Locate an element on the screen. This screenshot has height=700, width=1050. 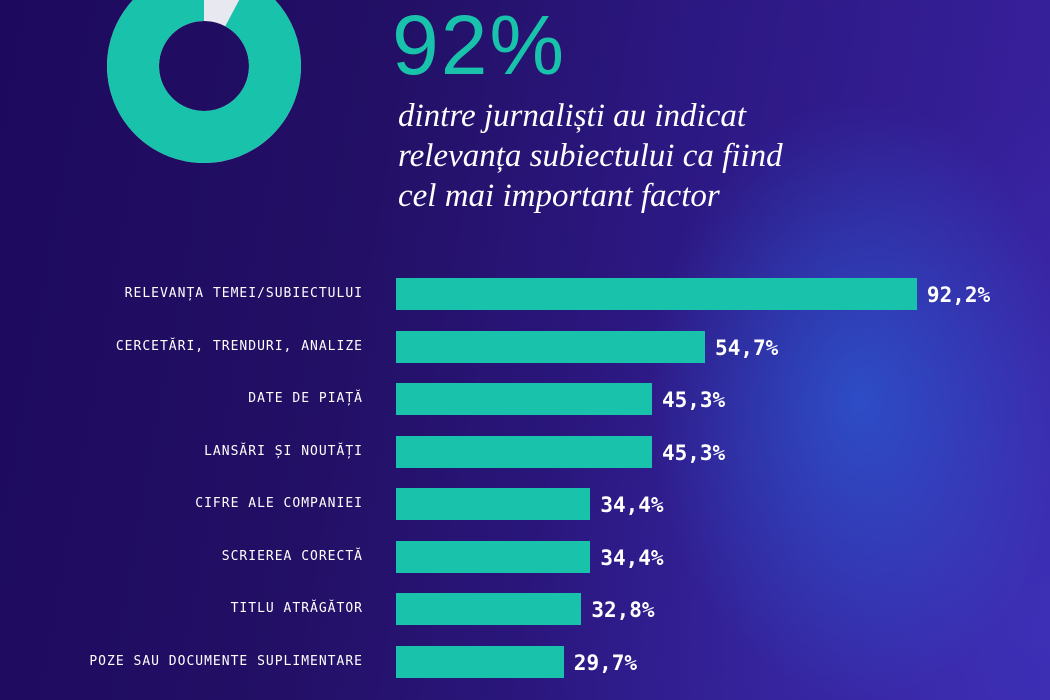
bar-row: RELEVANȚA TEMEI/SUBIECTULUI 92,2% is located at coordinates (525, 294).